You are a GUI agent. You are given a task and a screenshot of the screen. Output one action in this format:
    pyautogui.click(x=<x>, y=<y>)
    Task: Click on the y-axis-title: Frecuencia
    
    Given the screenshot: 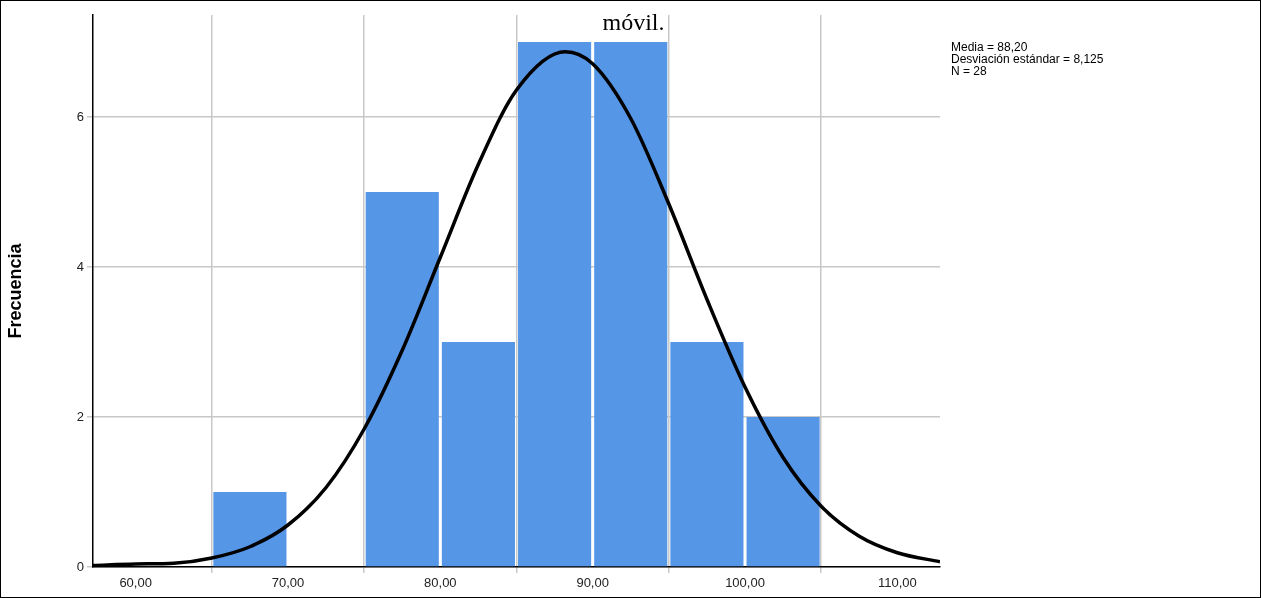 What is the action you would take?
    pyautogui.click(x=14, y=290)
    